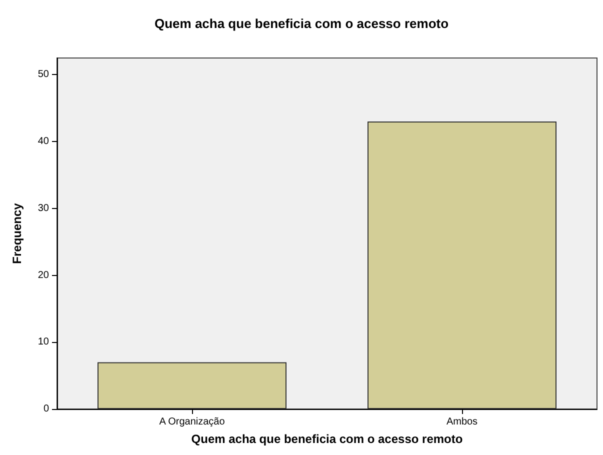  I want to click on chart-title: Quem acha que beneficia com o acesso remoto, so click(301, 23).